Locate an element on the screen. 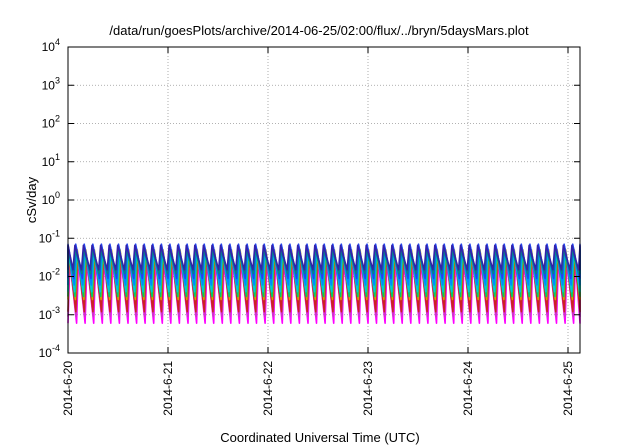  plot-area is located at coordinates (324, 283).